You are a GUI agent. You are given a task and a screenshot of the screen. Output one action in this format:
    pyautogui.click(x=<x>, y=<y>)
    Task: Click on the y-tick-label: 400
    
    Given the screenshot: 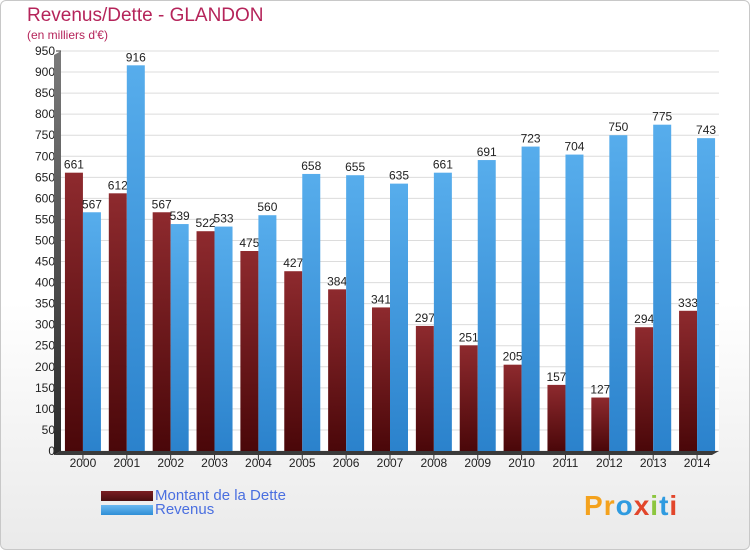 What is the action you would take?
    pyautogui.click(x=45, y=283)
    